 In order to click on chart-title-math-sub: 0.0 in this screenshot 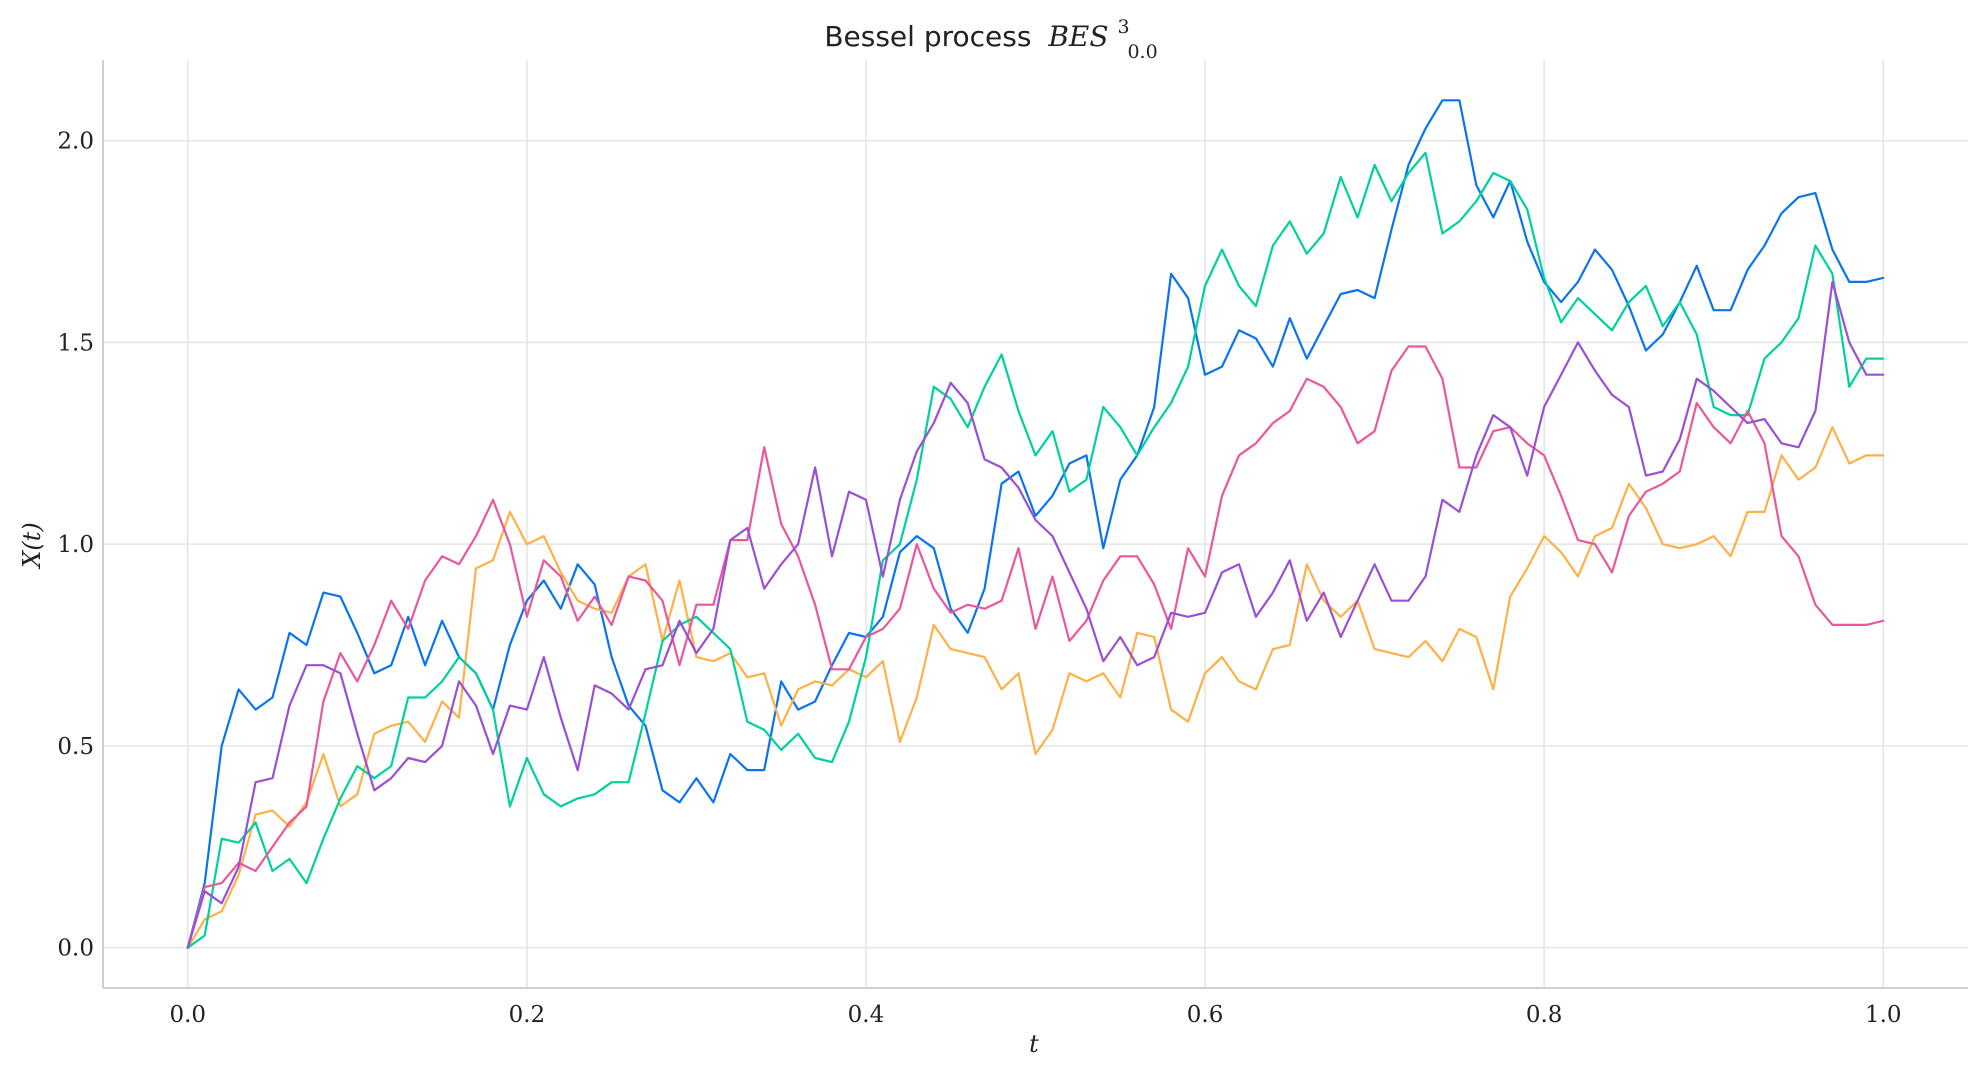, I will do `click(1142, 52)`.